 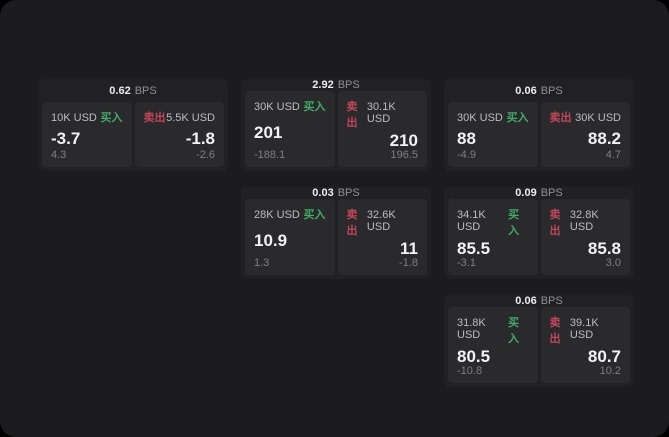 I want to click on buy-panel: 10K USD 买入 -3.7 4.3, so click(x=87, y=134).